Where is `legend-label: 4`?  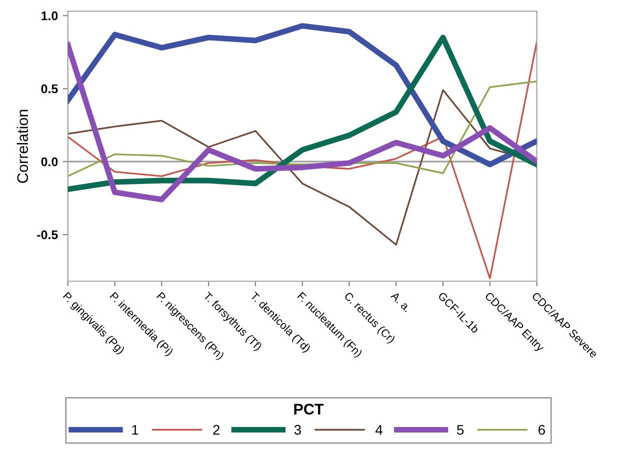 legend-label: 4 is located at coordinates (378, 430).